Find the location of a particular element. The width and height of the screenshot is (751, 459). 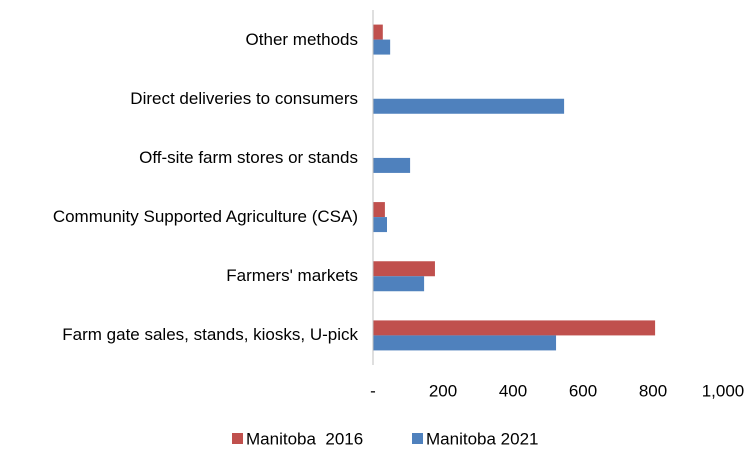

y-tick-label: Other methods is located at coordinates (301, 39).